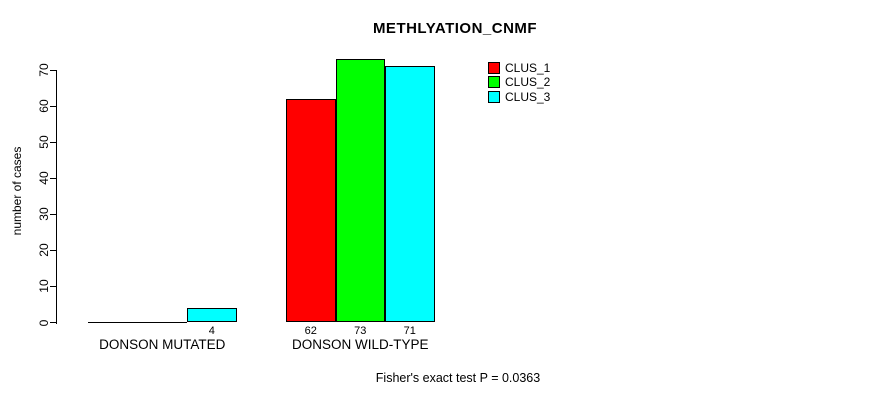  What do you see at coordinates (44, 178) in the screenshot?
I see `y-tick-label: 40` at bounding box center [44, 178].